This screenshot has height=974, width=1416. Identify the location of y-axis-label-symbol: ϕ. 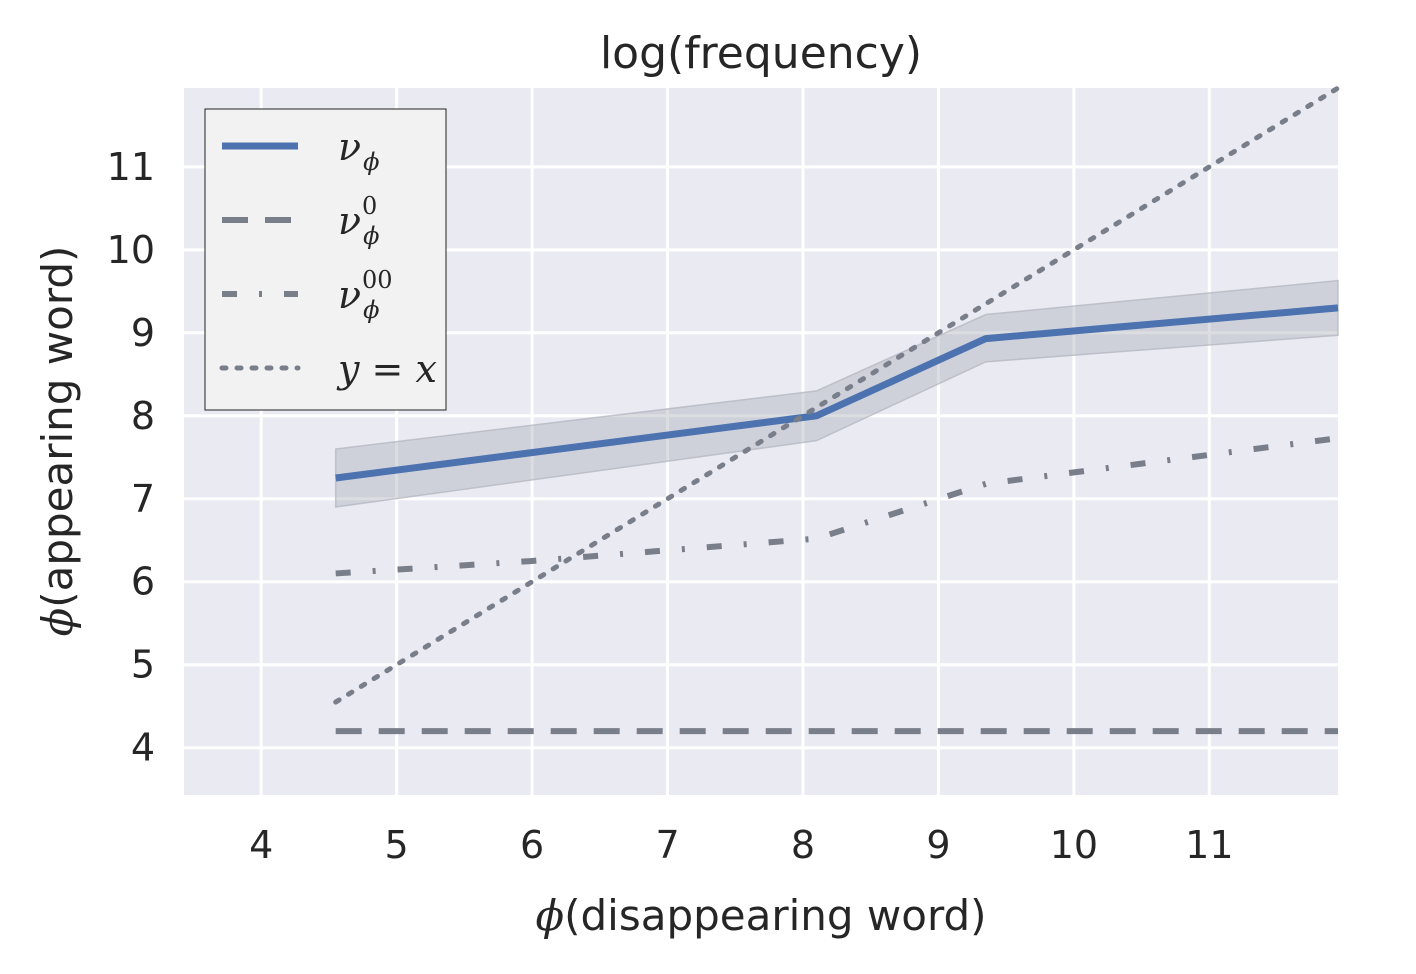
(57, 622).